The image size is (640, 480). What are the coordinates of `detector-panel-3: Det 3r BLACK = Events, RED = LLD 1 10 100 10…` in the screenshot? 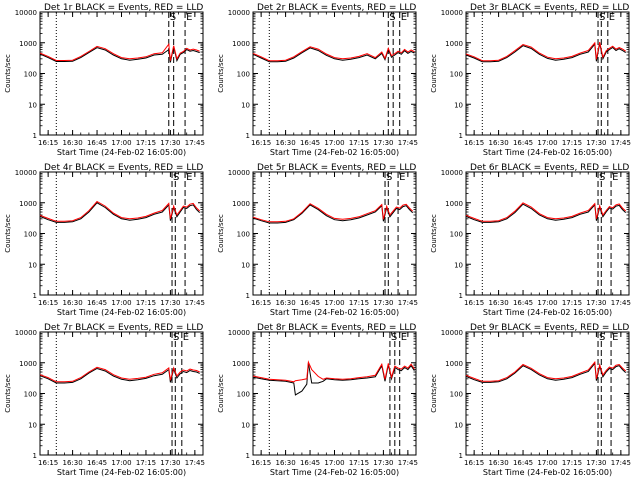 It's located at (530, 80).